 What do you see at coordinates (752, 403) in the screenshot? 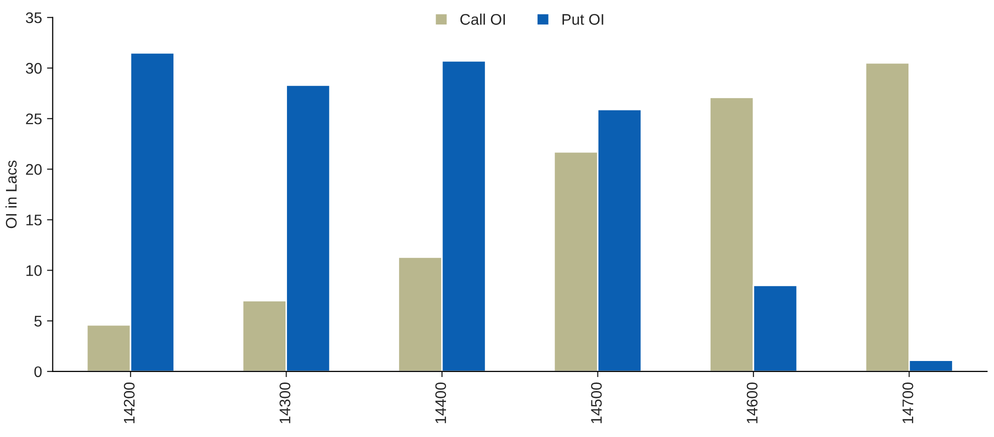
I see `x-tick-label: 14600` at bounding box center [752, 403].